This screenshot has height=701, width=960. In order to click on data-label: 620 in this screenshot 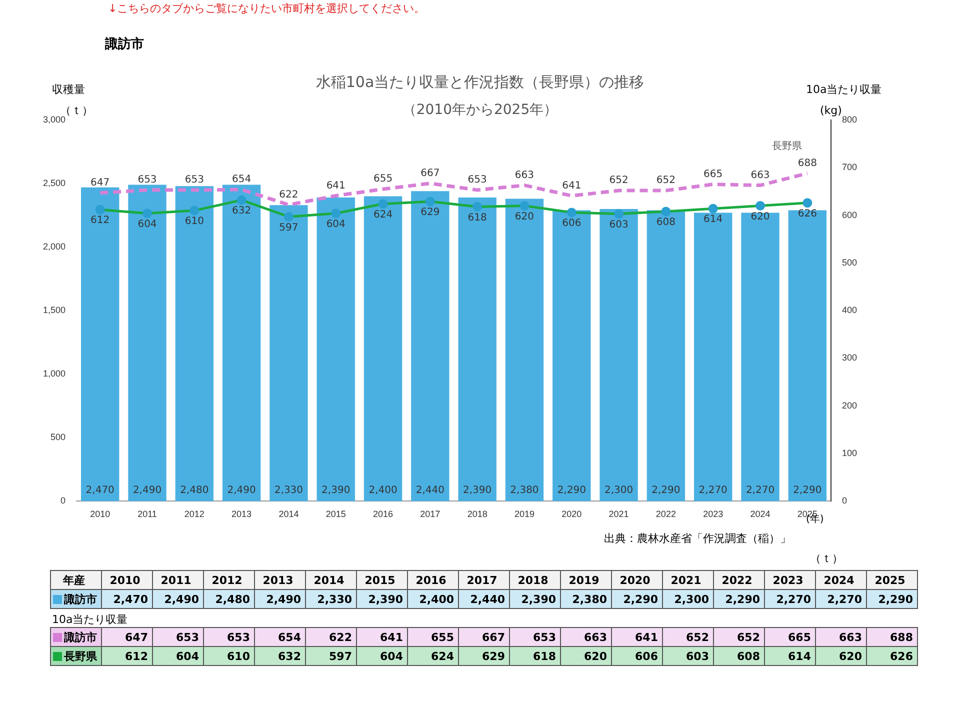, I will do `click(524, 216)`.